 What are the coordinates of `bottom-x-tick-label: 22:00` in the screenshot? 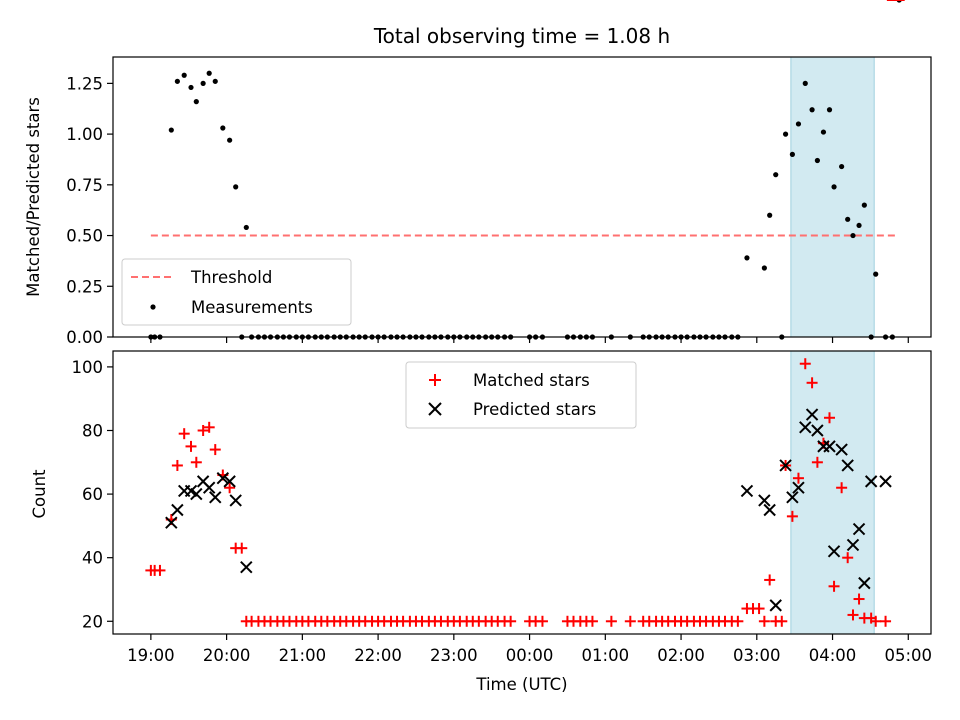 It's located at (378, 655).